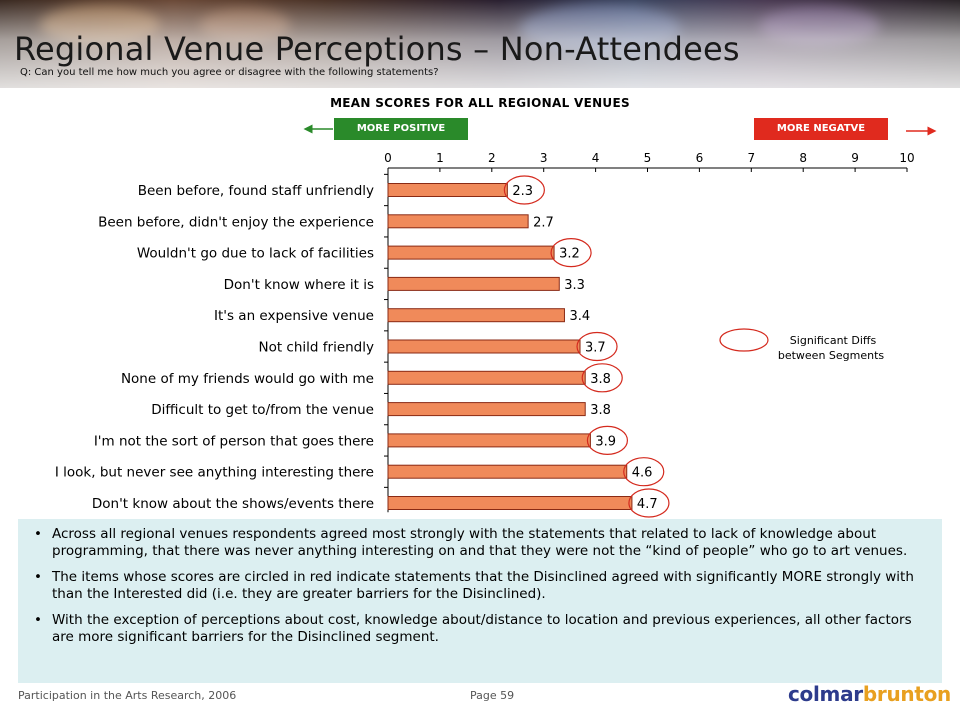  I want to click on data-label: 3.7, so click(595, 348).